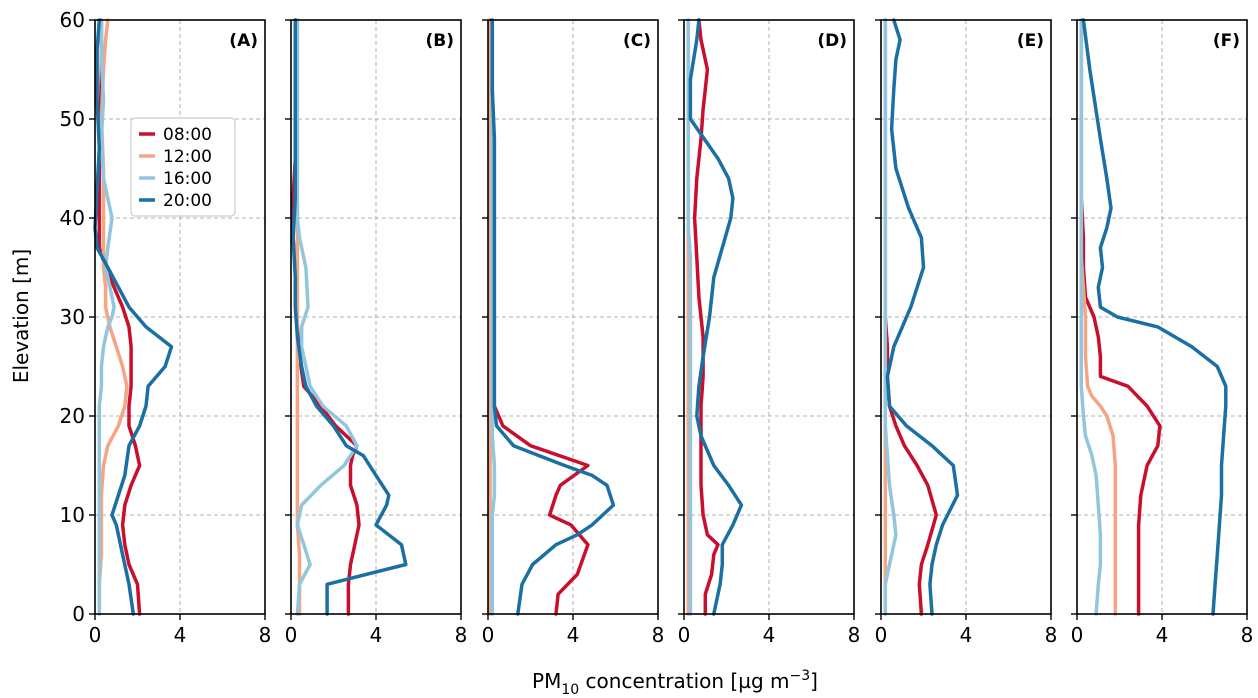  What do you see at coordinates (966, 332) in the screenshot?
I see `panel-5: 0 4 8 (E)` at bounding box center [966, 332].